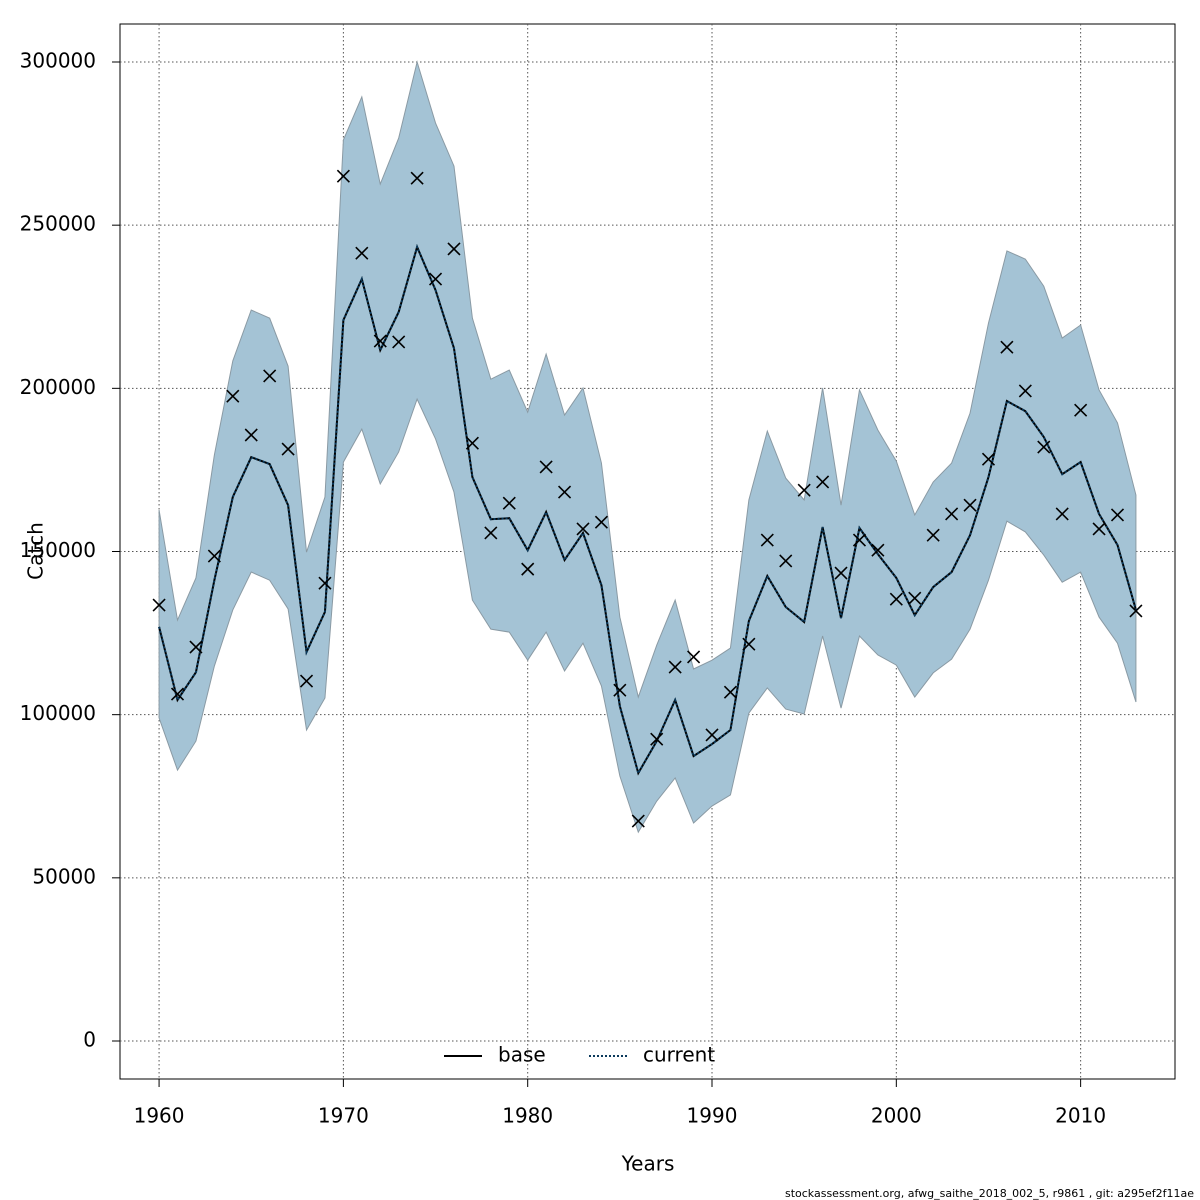 The image size is (1200, 1200). What do you see at coordinates (64, 876) in the screenshot?
I see `y-tick-label: 50000` at bounding box center [64, 876].